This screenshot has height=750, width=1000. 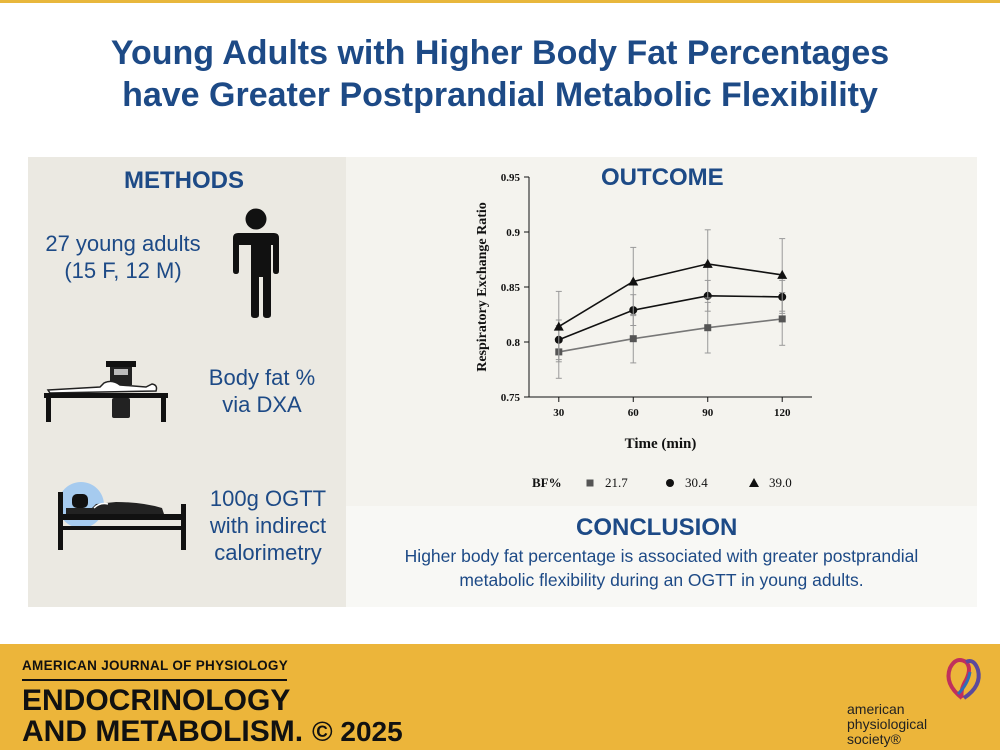 I want to click on series-line-39.0, so click(x=670, y=295).